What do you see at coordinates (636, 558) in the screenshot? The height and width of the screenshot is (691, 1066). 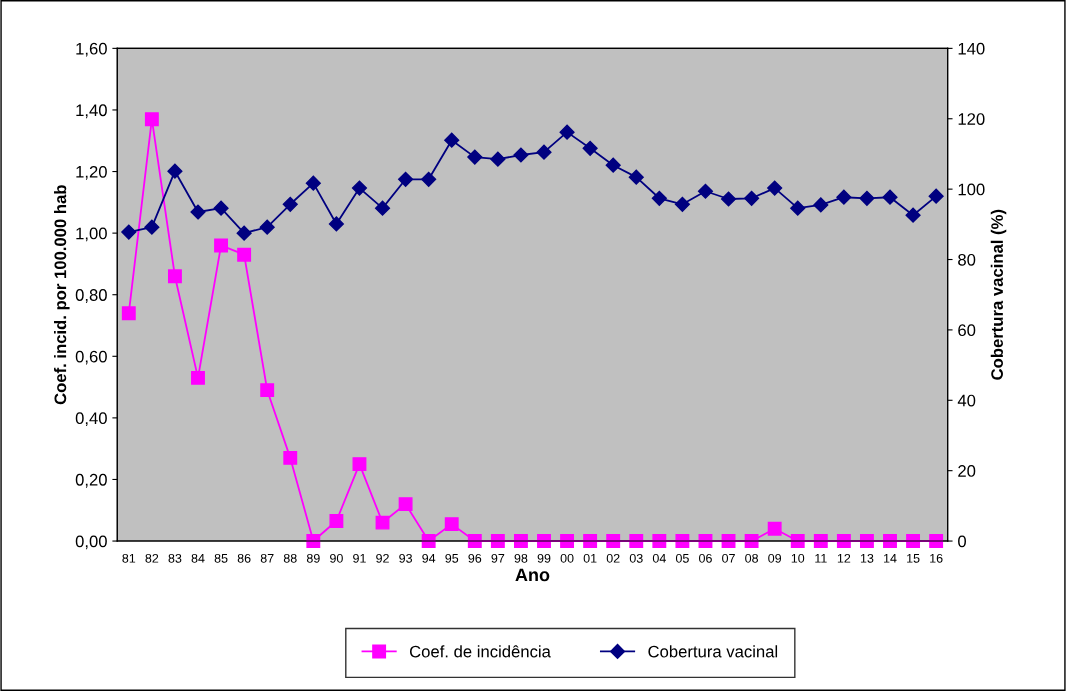 I see `x-tick-label: 03` at bounding box center [636, 558].